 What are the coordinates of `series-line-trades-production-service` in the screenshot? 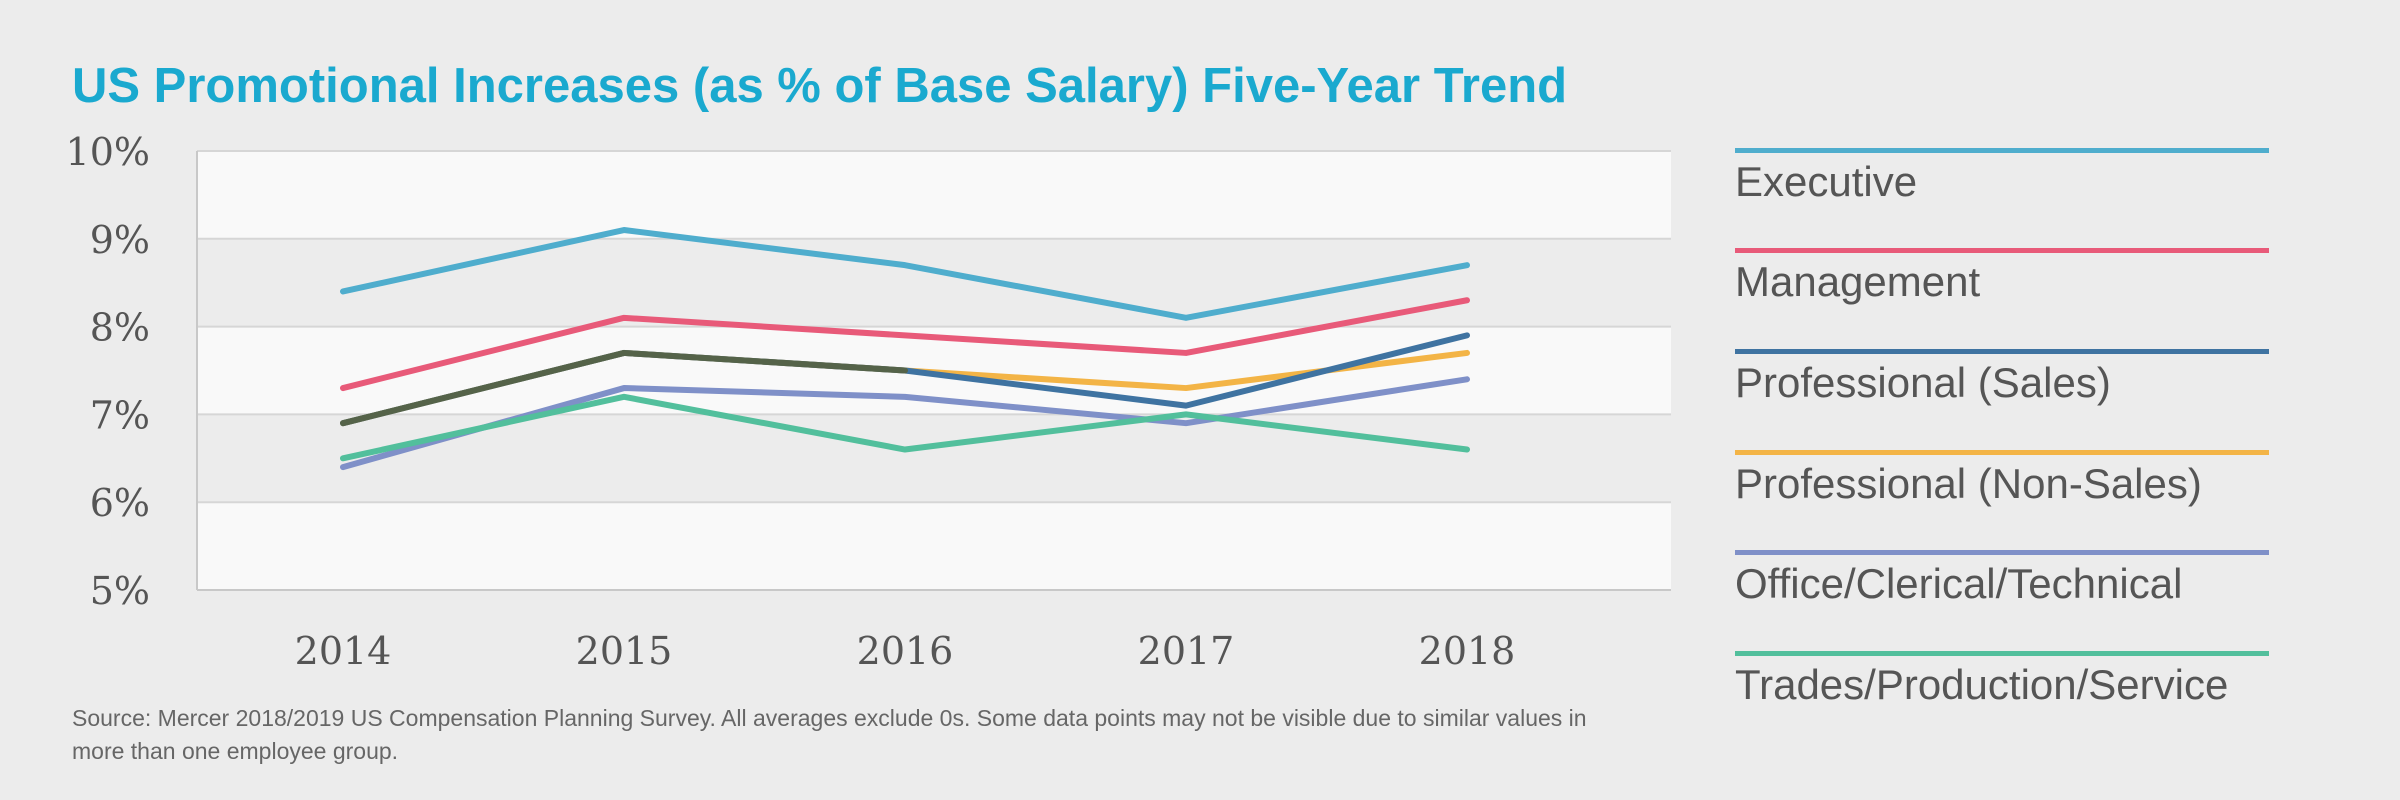 It's located at (905, 427).